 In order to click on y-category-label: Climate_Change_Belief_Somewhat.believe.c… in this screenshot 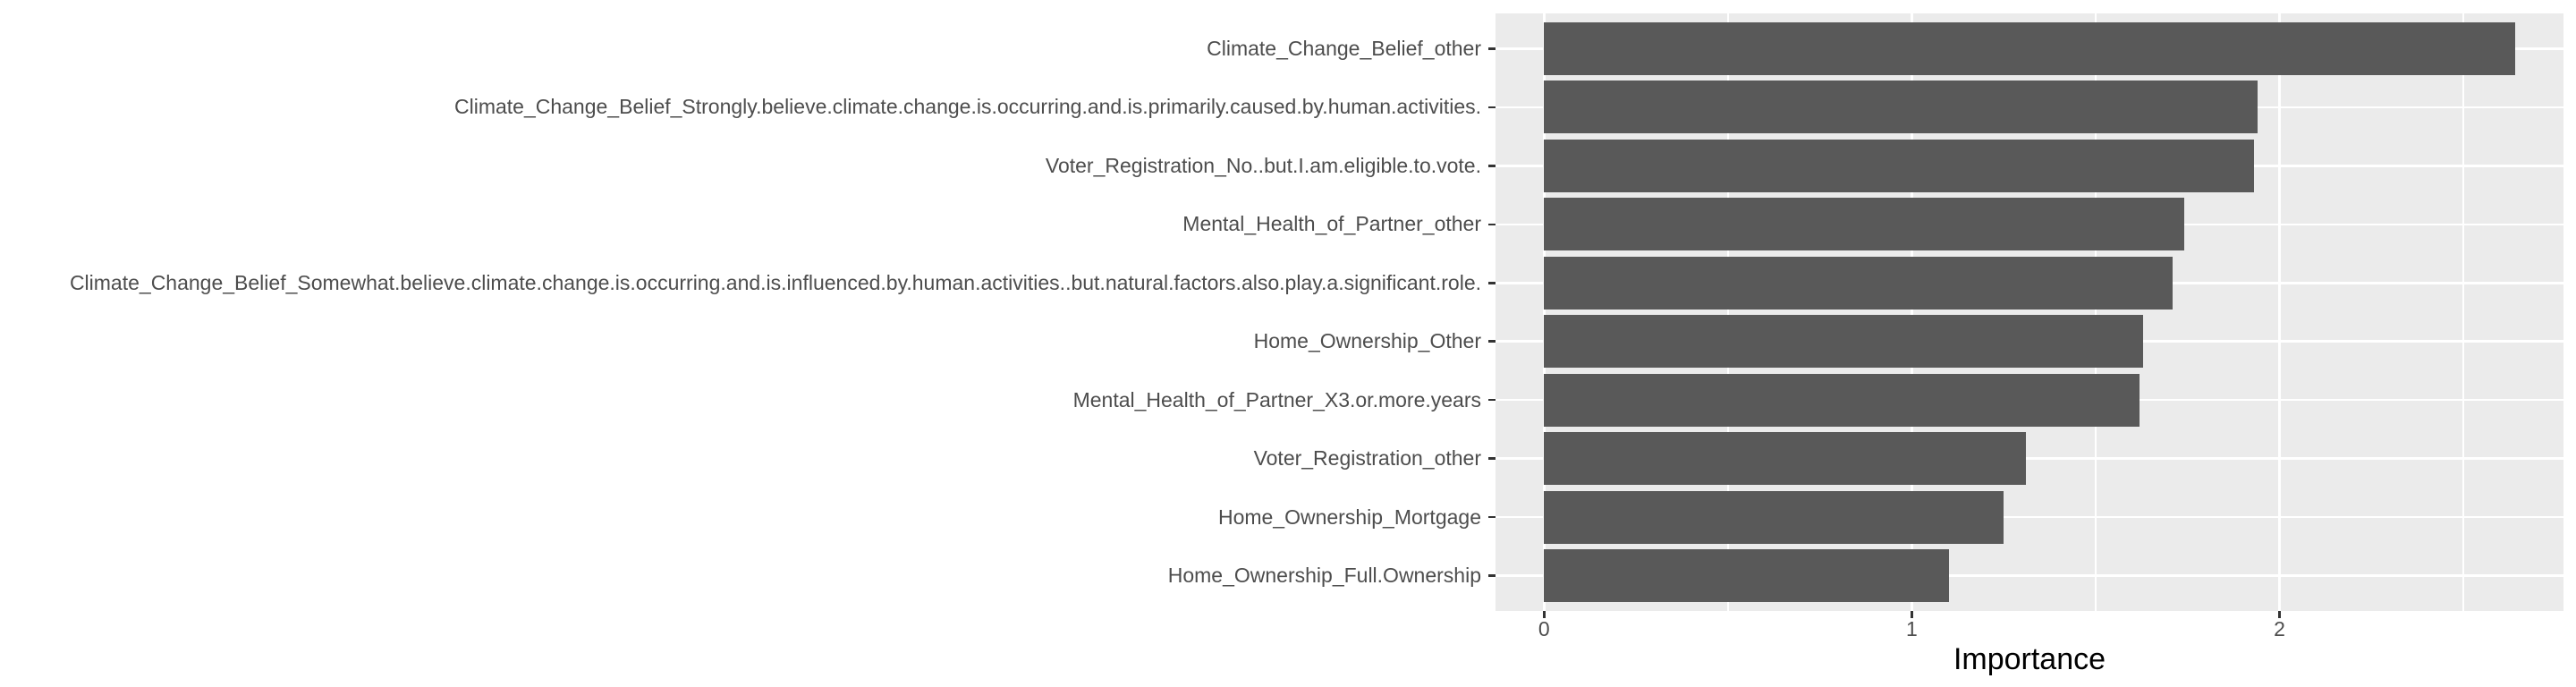, I will do `click(775, 282)`.